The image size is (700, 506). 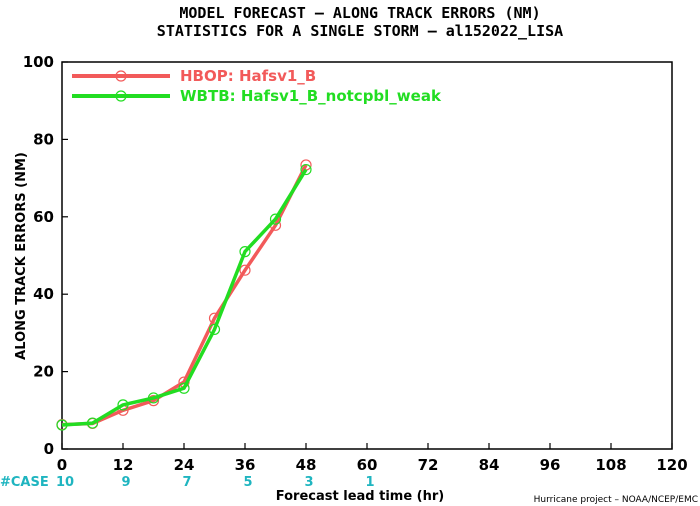 I want to click on x-tick-label: 24, so click(x=184, y=465).